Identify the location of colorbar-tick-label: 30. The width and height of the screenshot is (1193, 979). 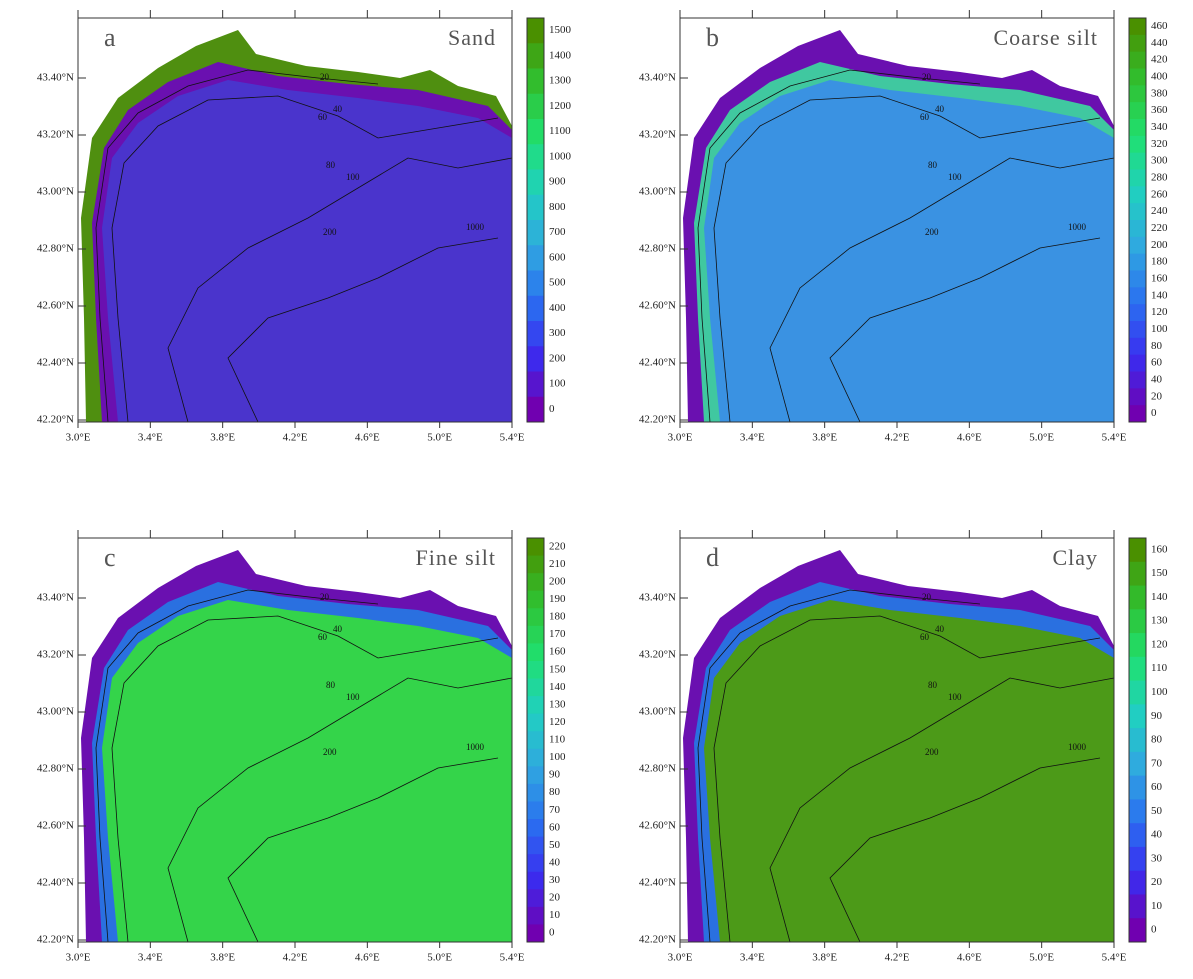
(555, 880).